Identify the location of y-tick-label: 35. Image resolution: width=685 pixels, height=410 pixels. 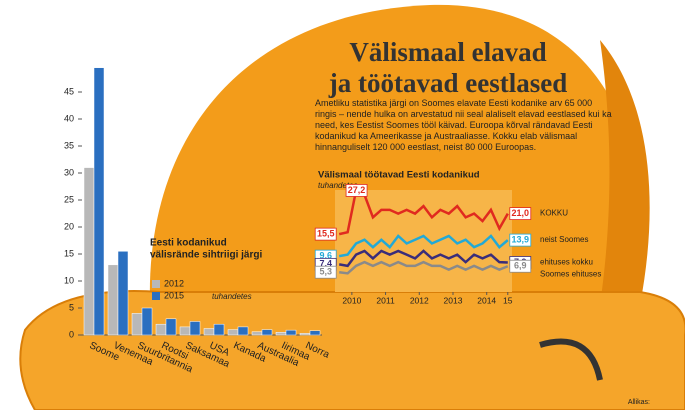
(69, 145).